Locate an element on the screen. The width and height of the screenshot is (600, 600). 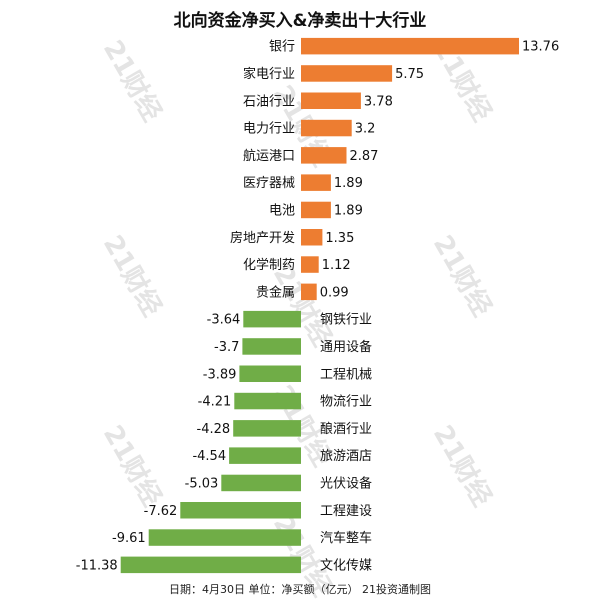
value-label: 3.78 is located at coordinates (378, 101).